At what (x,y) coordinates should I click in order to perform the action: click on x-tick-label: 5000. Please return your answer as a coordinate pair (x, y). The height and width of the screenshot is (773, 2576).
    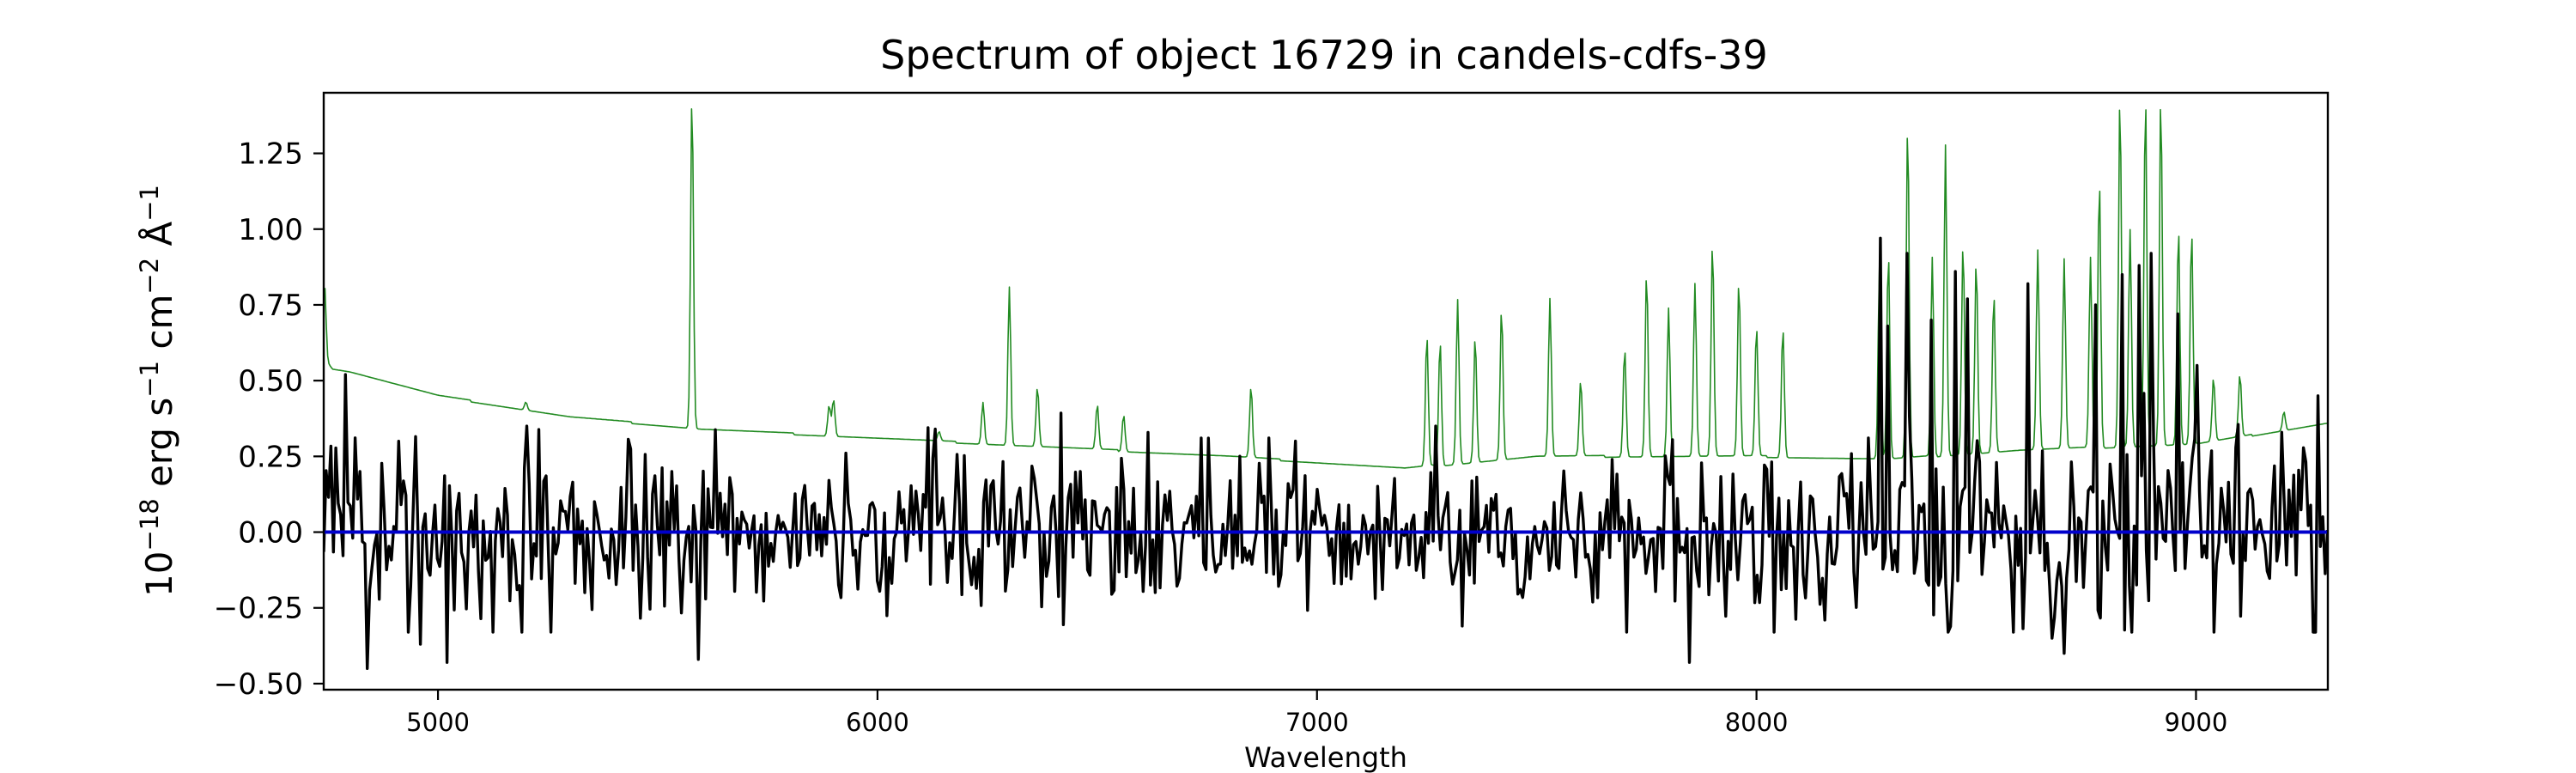
    Looking at the image, I should click on (438, 722).